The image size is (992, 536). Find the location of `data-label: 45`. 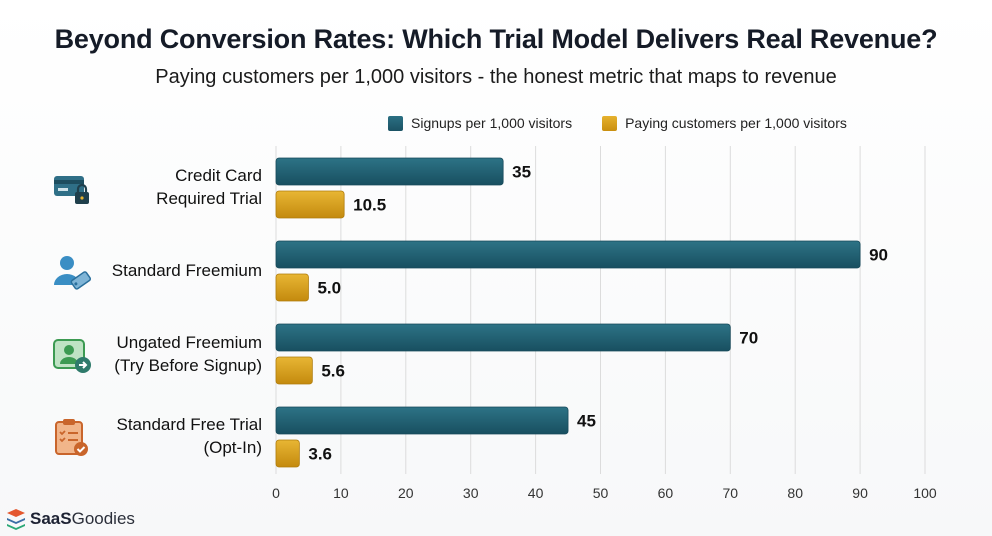

data-label: 45 is located at coordinates (586, 421).